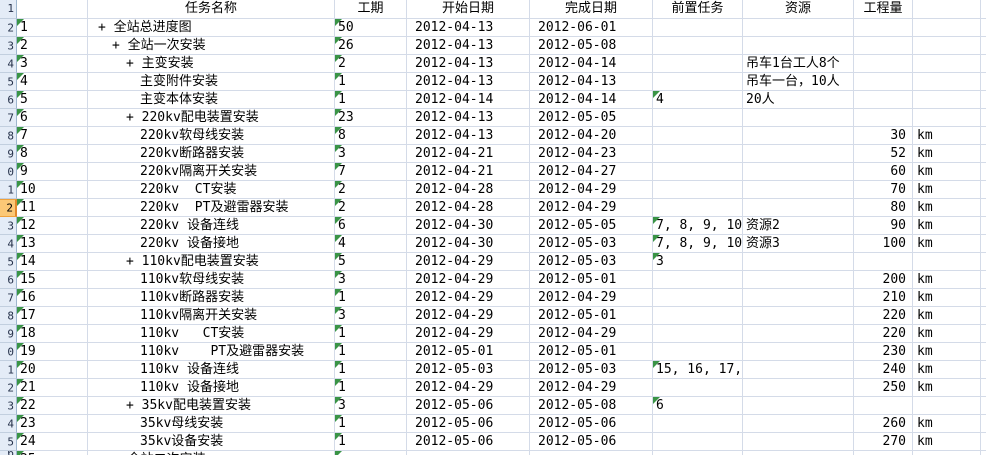 The height and width of the screenshot is (455, 986). I want to click on cell-task-name: 110kv 设备连线, so click(211, 370).